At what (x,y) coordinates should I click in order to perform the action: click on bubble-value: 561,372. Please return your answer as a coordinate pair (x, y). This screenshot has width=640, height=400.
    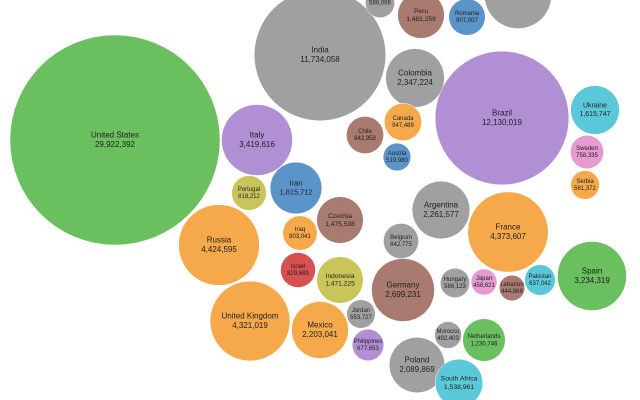
    Looking at the image, I should click on (585, 189).